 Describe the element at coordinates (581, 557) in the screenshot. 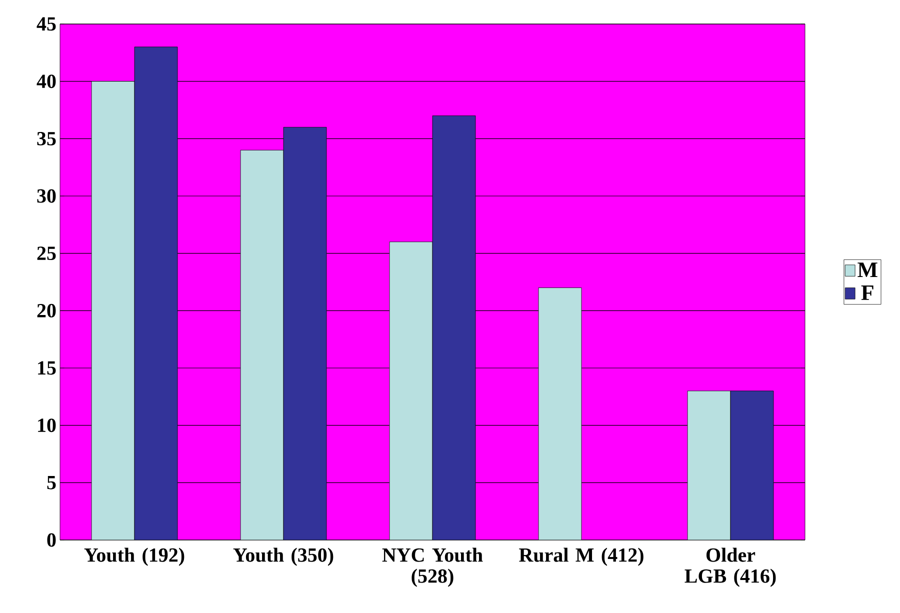

I see `x-tick-label: Rural M (412)` at that location.